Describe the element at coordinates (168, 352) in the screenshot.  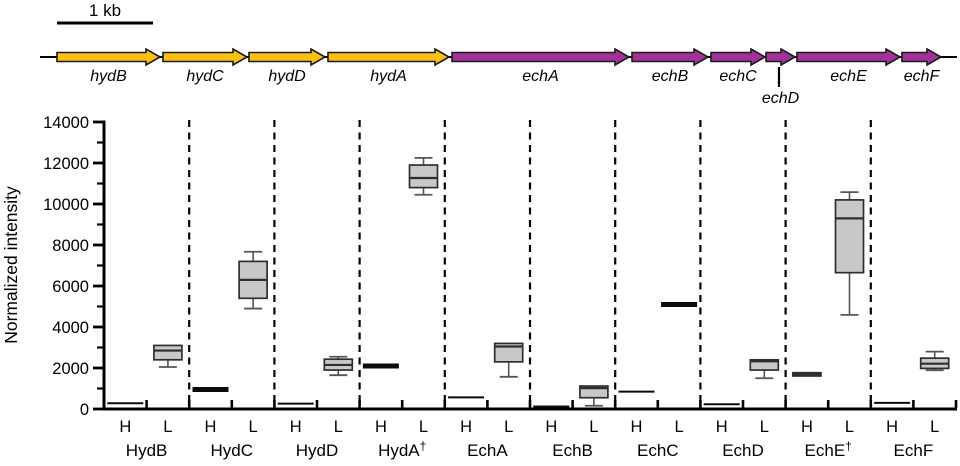
I see `box-HydB-L` at that location.